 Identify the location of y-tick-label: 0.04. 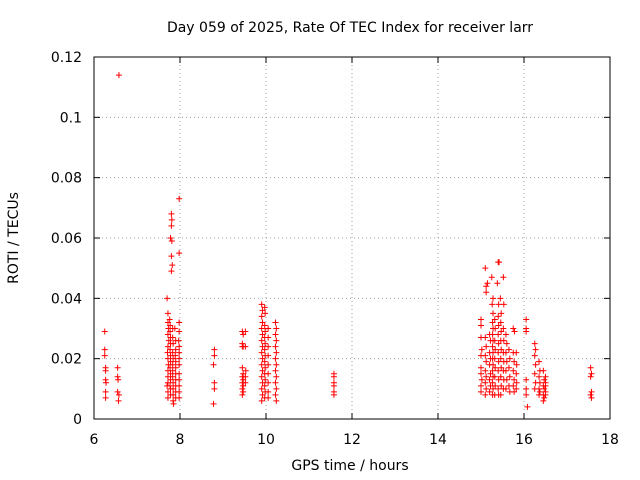
(66, 299).